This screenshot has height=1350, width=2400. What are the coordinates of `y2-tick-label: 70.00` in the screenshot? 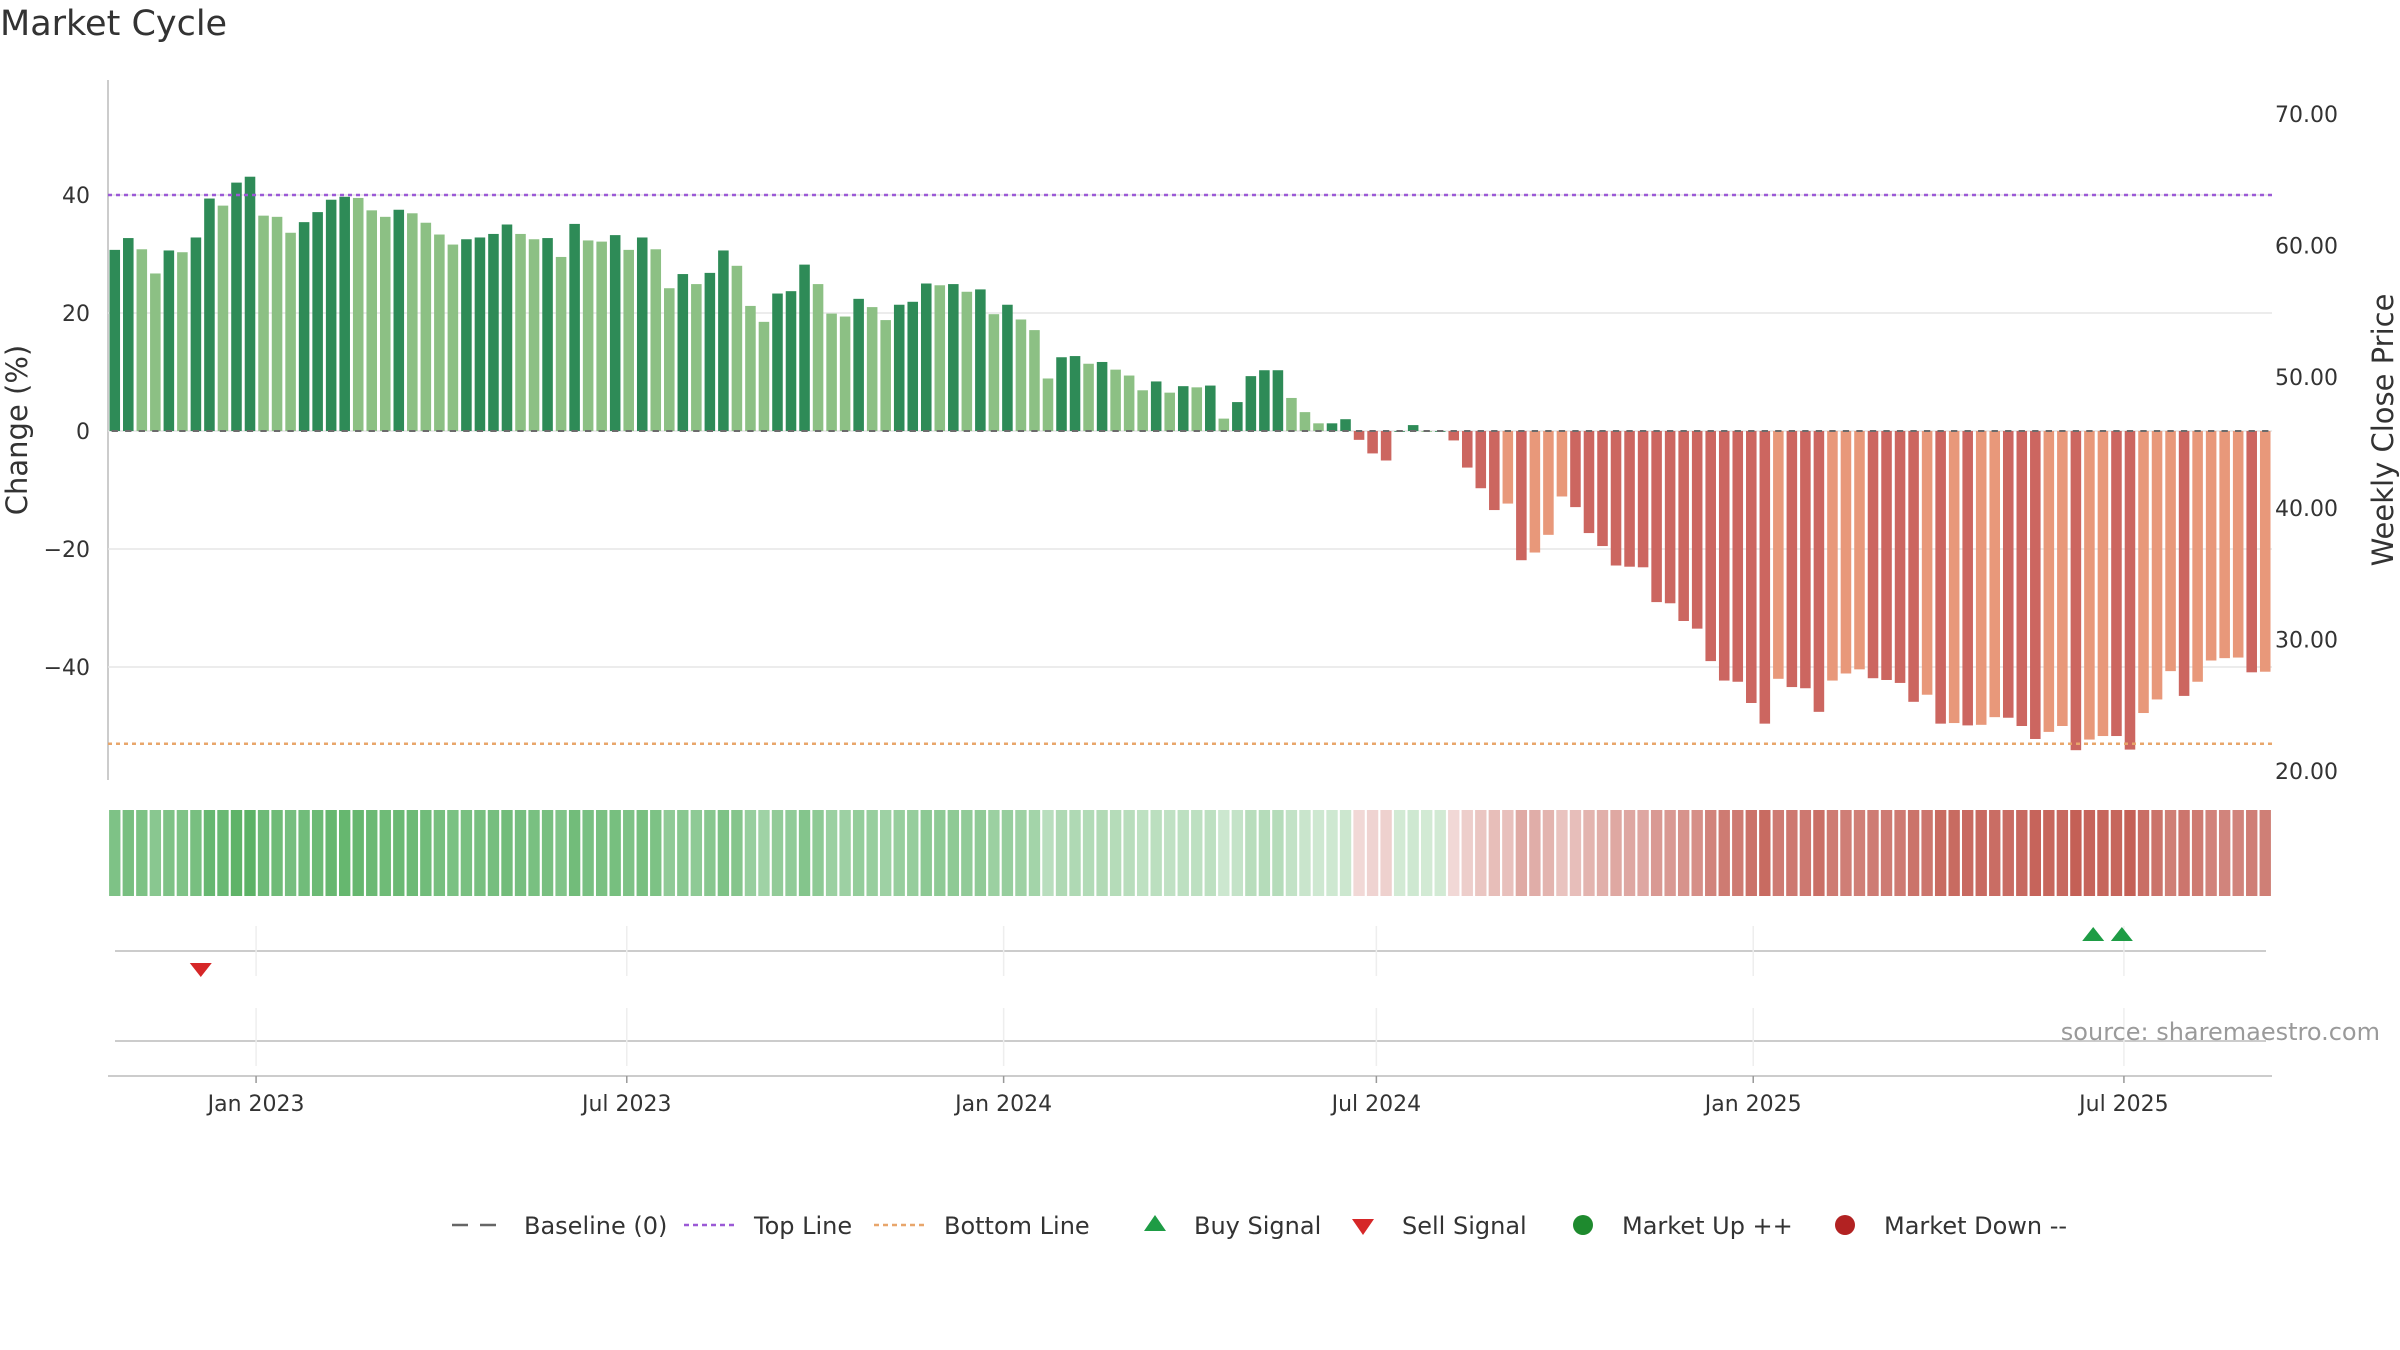 It's located at (2306, 115).